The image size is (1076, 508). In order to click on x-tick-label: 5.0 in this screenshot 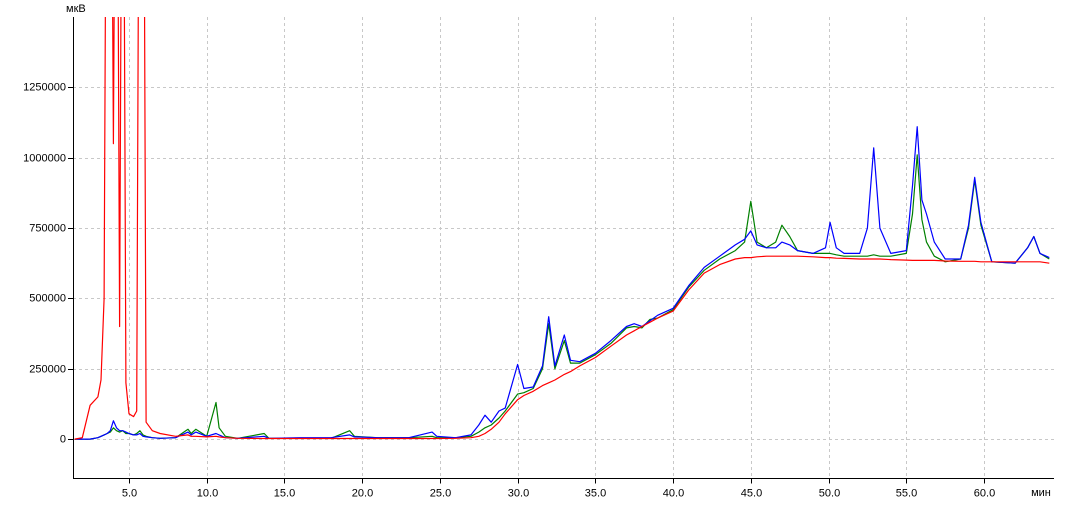, I will do `click(129, 493)`.